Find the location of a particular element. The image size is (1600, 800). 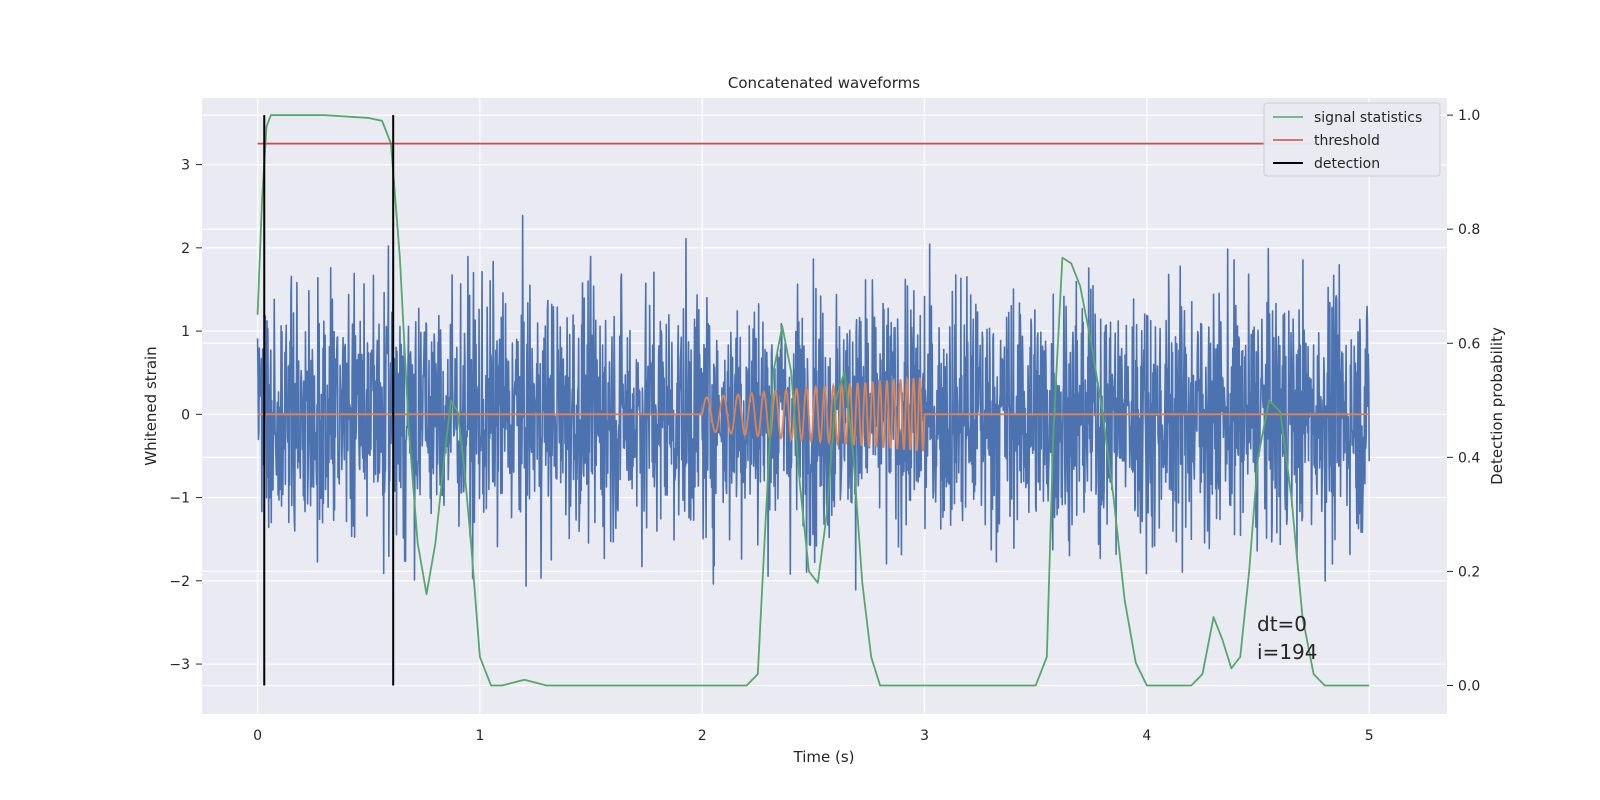

y2-tick-label: 0.2 is located at coordinates (1469, 572).